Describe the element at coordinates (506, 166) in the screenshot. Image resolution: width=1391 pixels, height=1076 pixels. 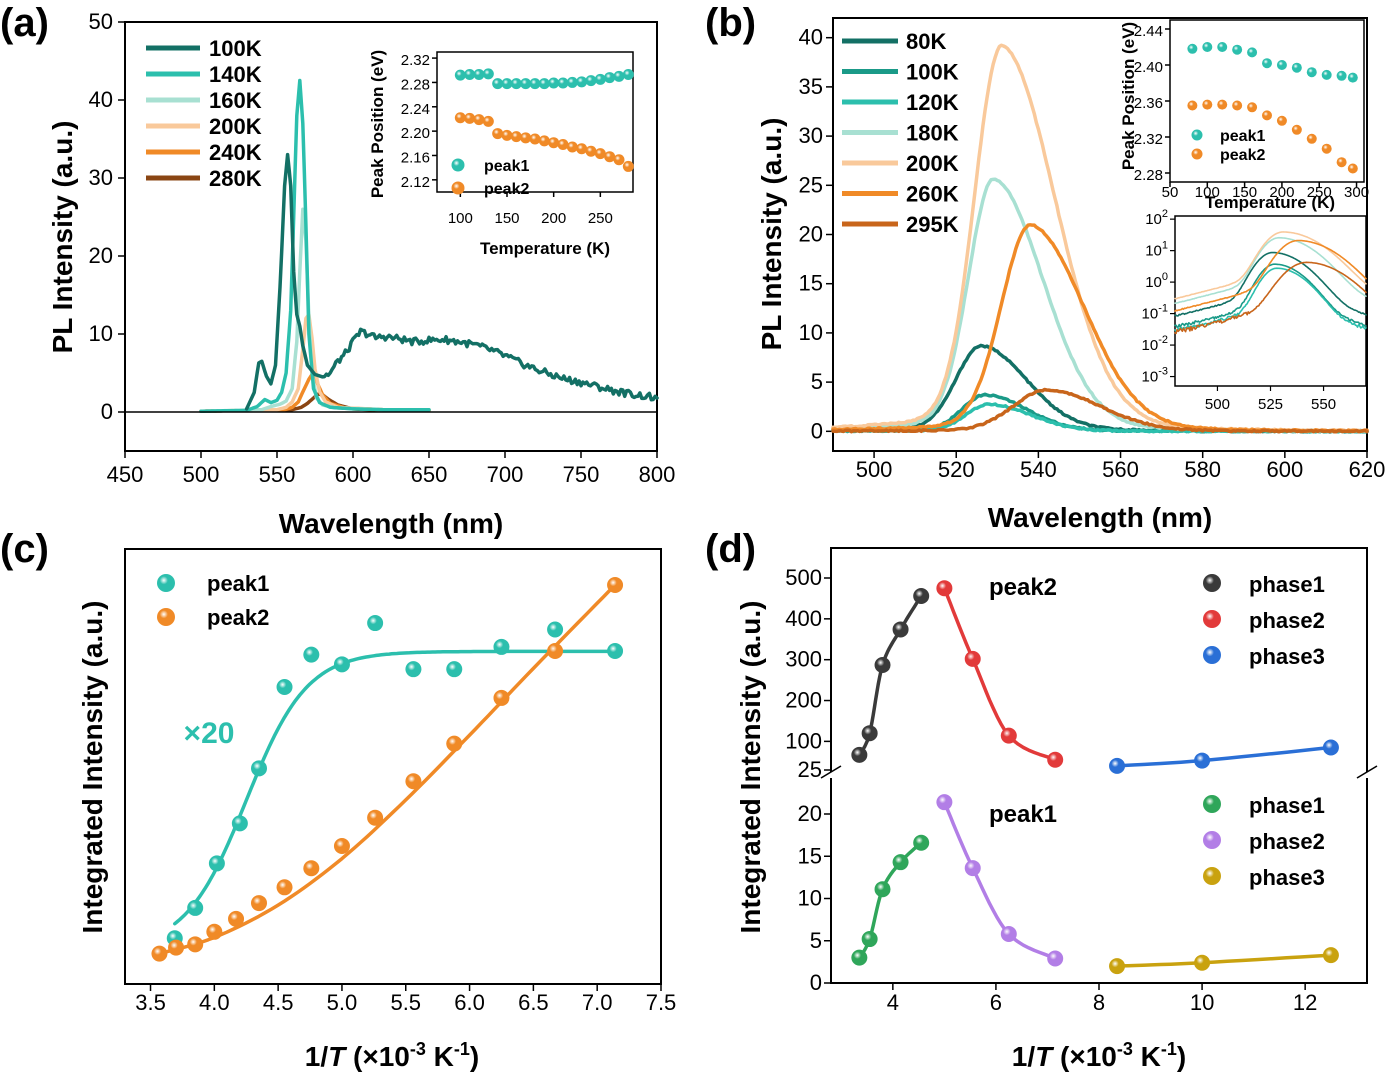
I see `panel-a-inset-legend-label-peak1: peak1` at that location.